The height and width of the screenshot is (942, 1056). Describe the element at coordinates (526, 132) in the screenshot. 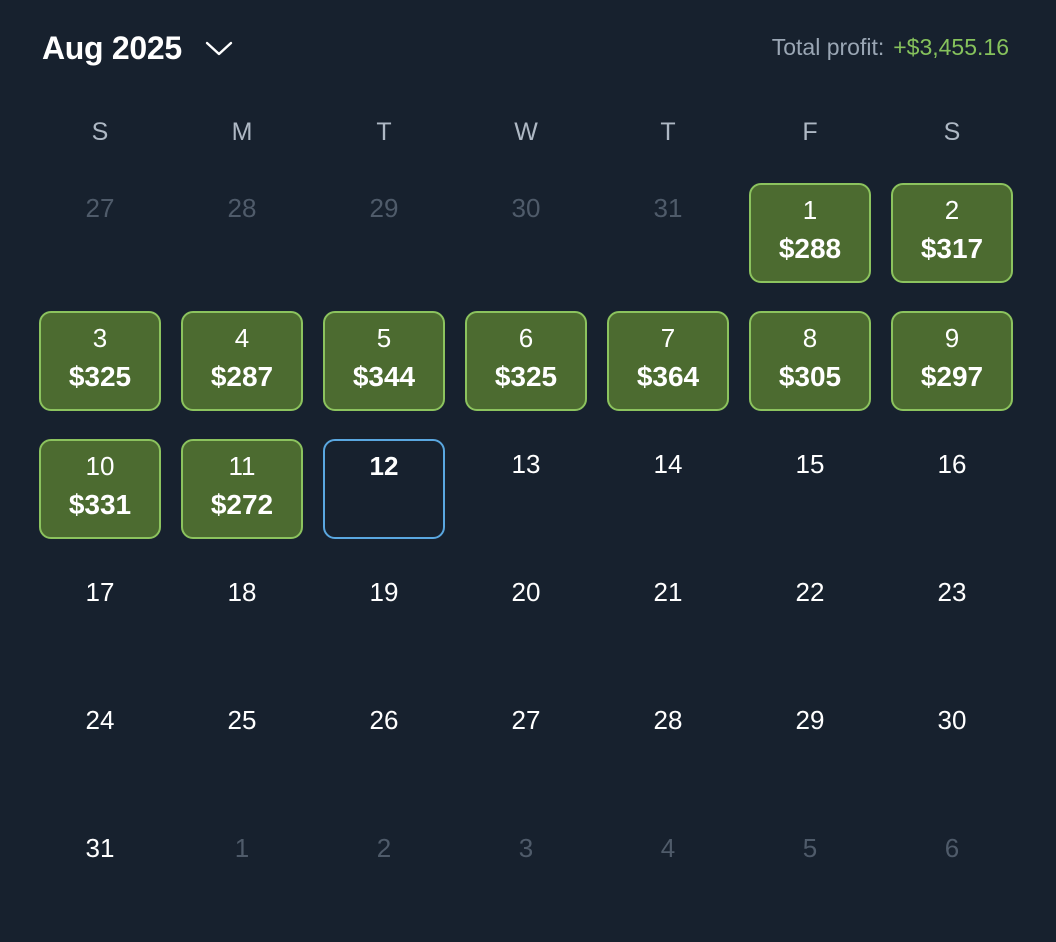

I see `weekday-wed: W` at that location.